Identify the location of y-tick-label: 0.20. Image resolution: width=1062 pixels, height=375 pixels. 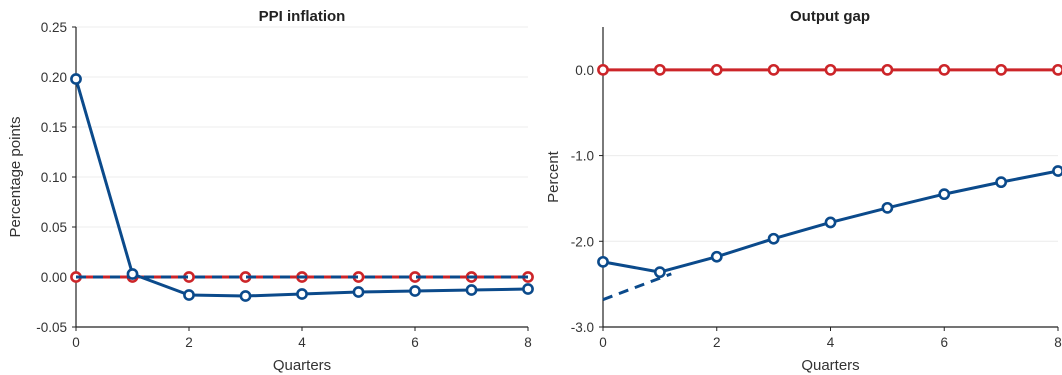
(54, 77).